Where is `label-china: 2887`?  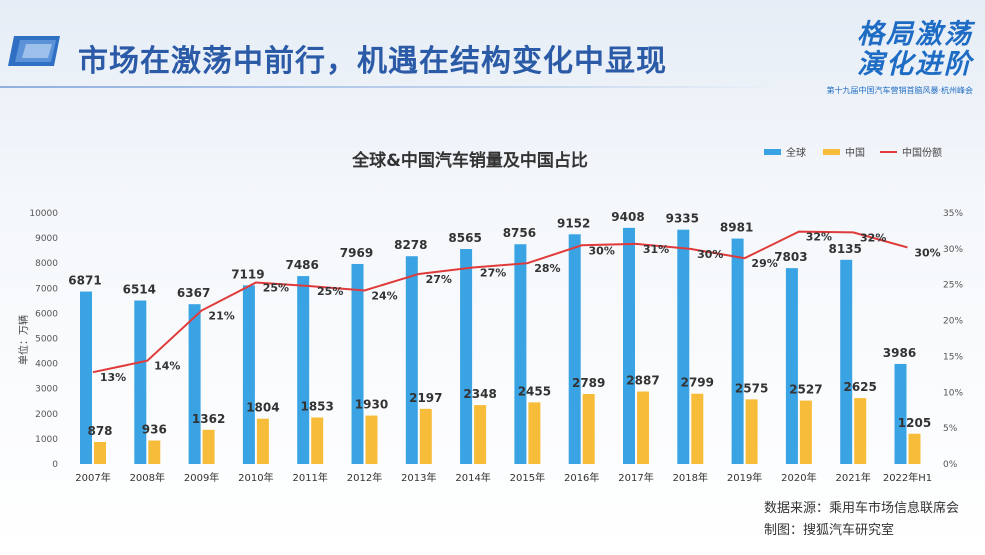 label-china: 2887 is located at coordinates (642, 381).